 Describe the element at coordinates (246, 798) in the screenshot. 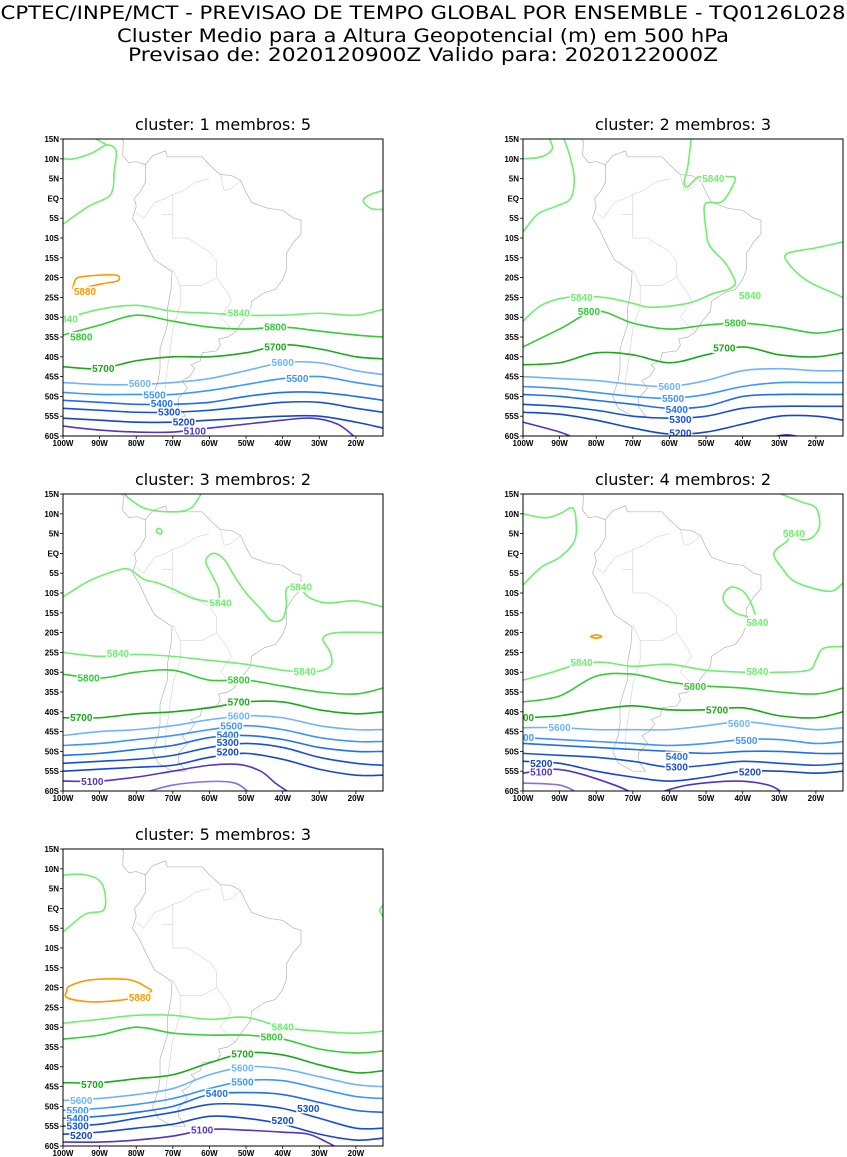

I see `lon-tick-label: 50W` at that location.